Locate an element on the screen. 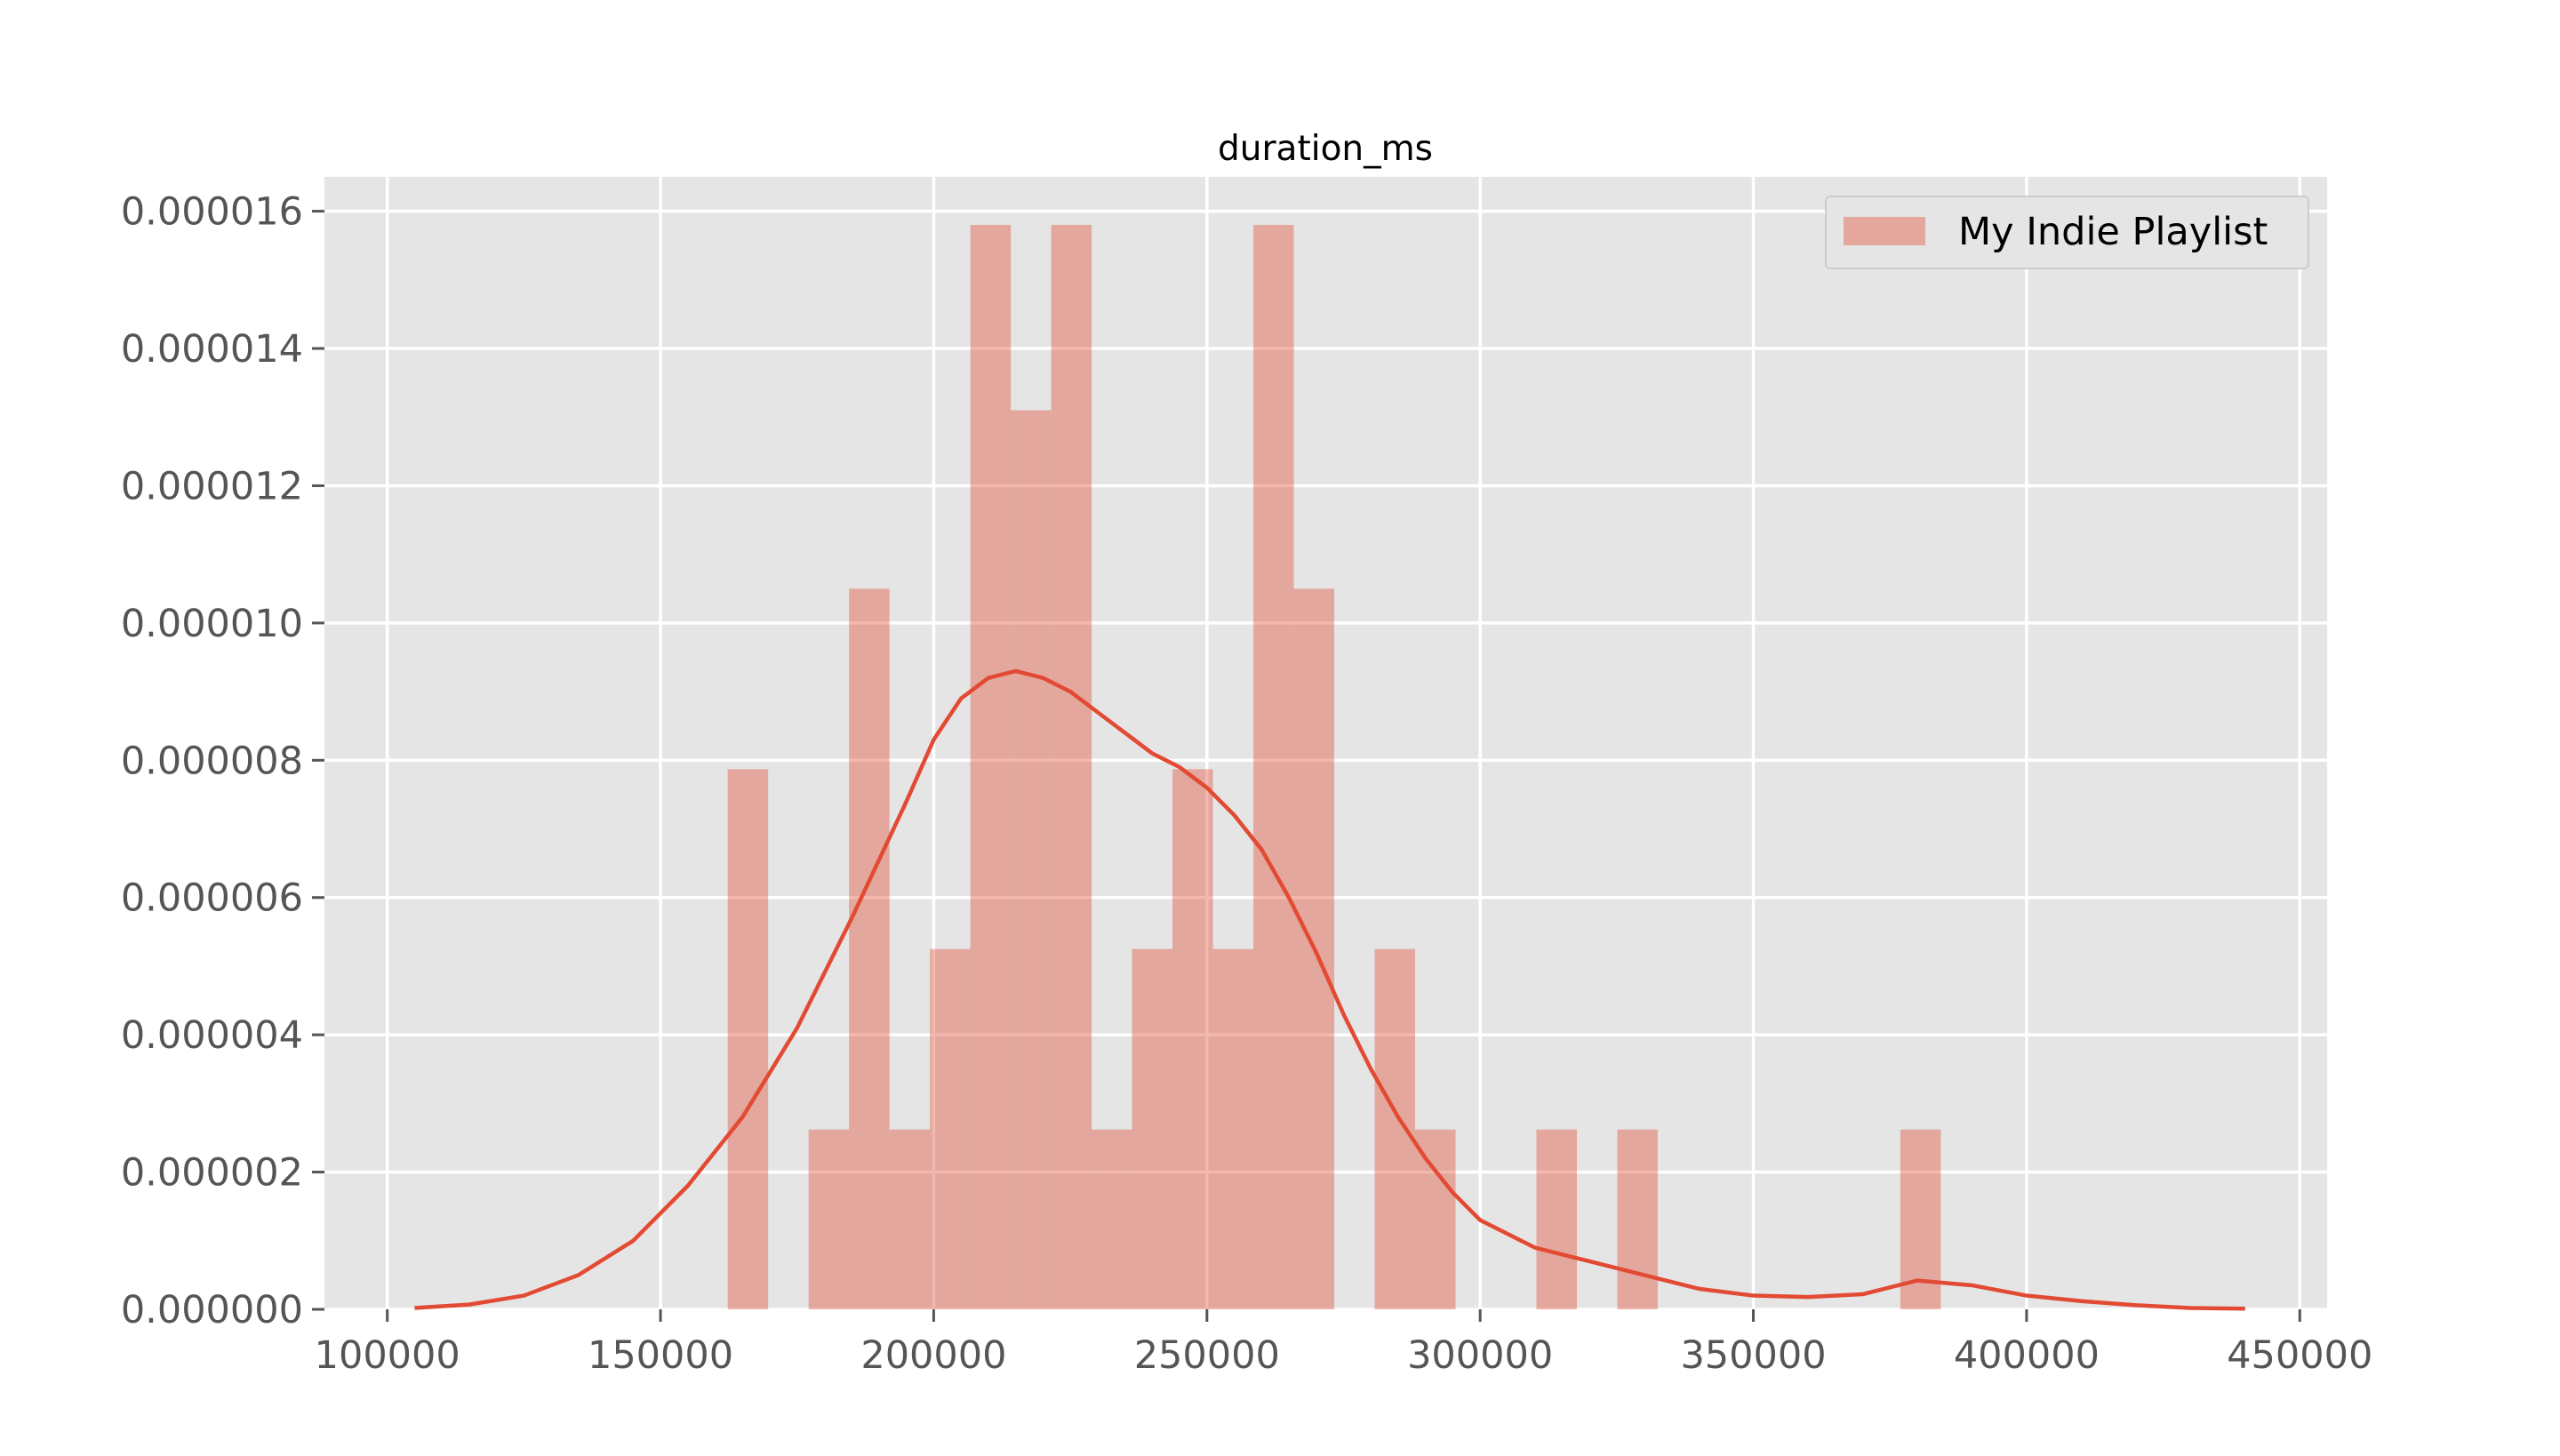 The width and height of the screenshot is (2560, 1456). y-tick-label: 0.000008 is located at coordinates (212, 761).